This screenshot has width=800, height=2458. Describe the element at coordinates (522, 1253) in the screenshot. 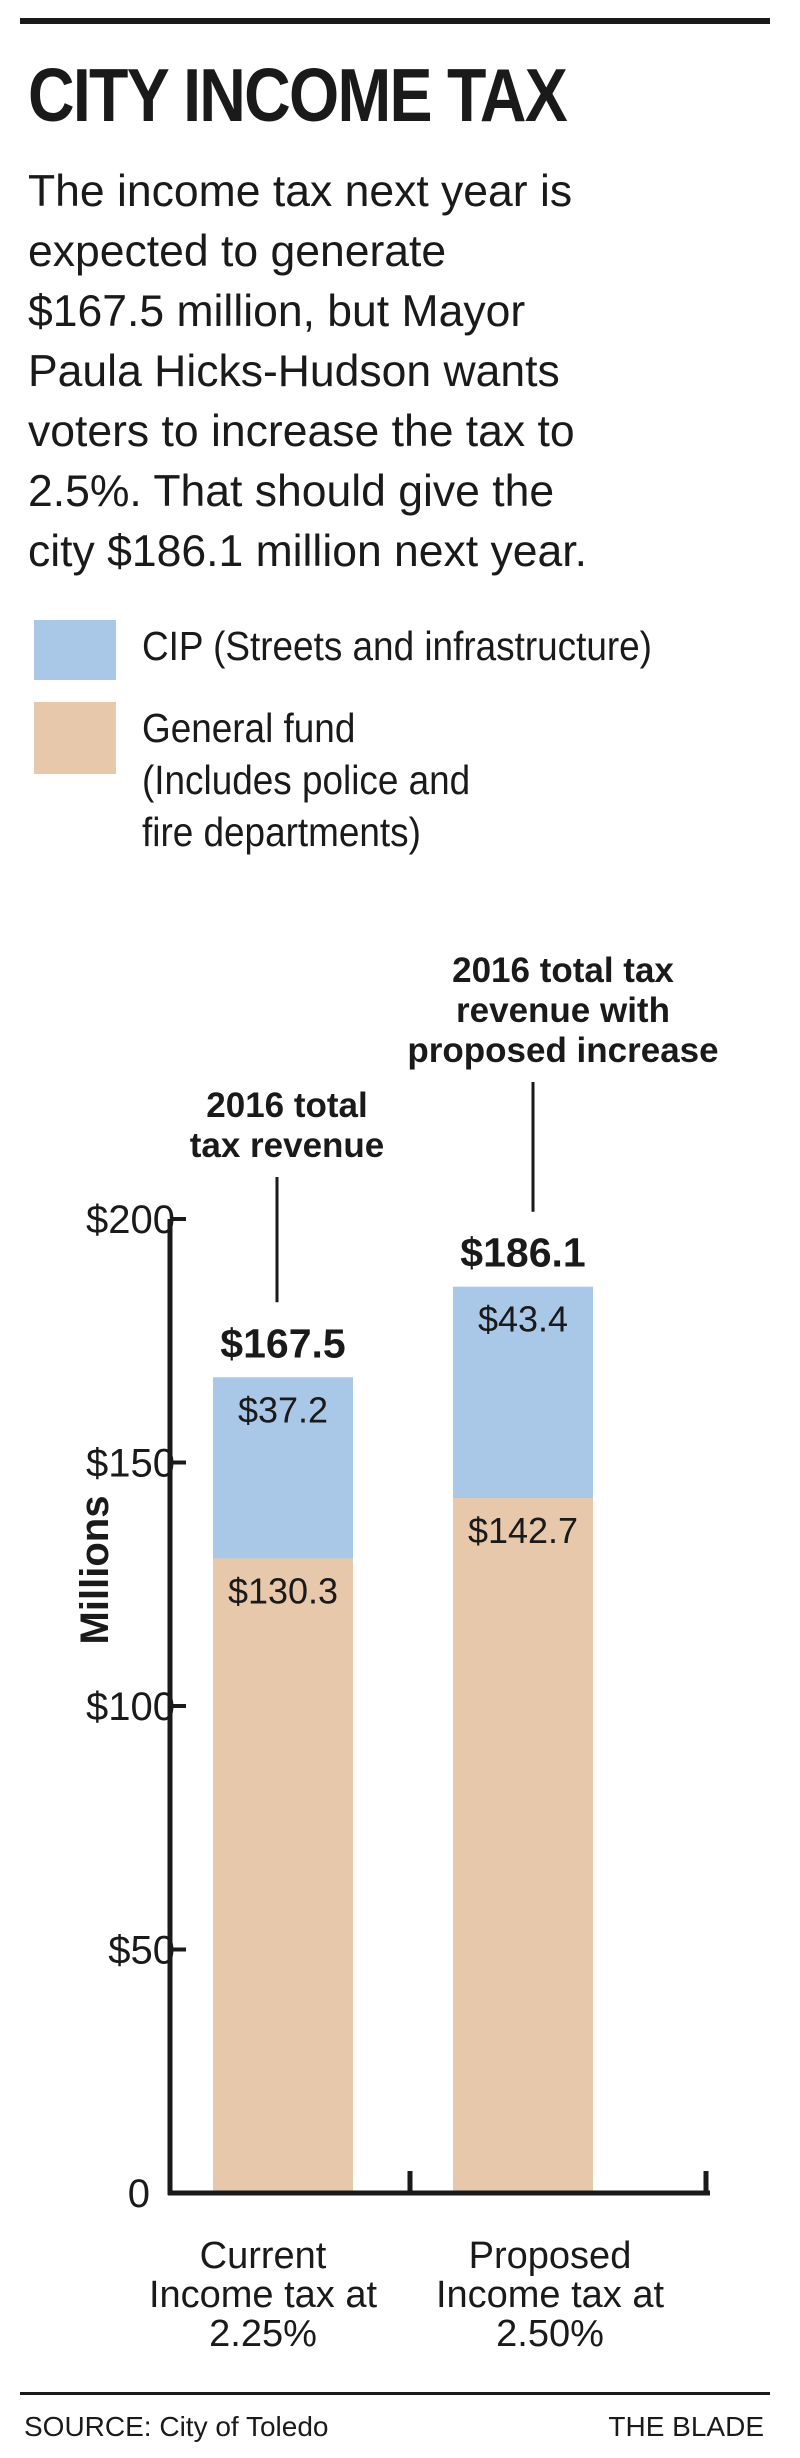

I see `total-label: $186.1` at that location.